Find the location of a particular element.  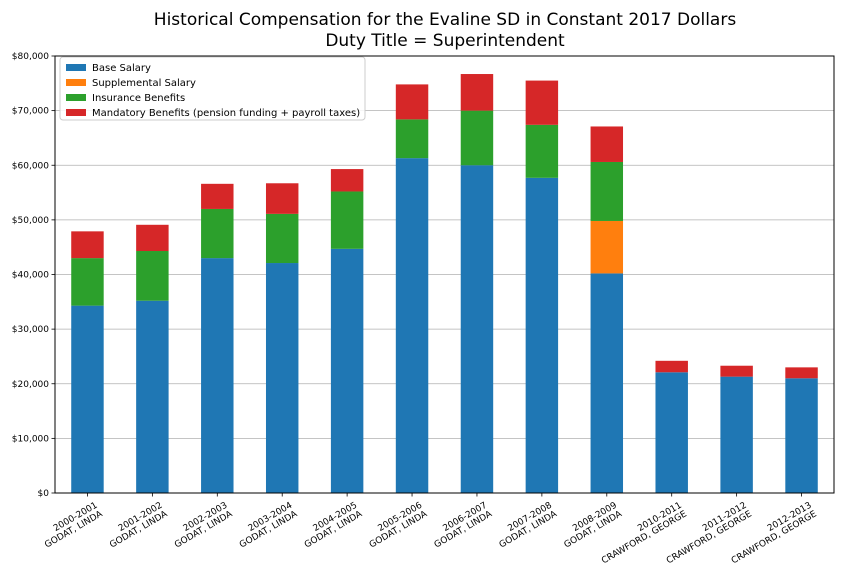

svg-text: 2000-2001GODAT, LINDA is located at coordinates (71, 525).